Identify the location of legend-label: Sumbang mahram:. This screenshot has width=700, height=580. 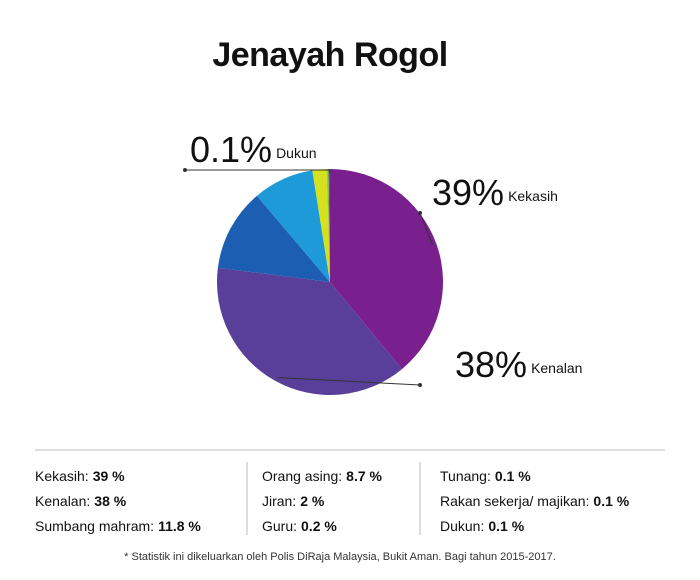
(94, 526).